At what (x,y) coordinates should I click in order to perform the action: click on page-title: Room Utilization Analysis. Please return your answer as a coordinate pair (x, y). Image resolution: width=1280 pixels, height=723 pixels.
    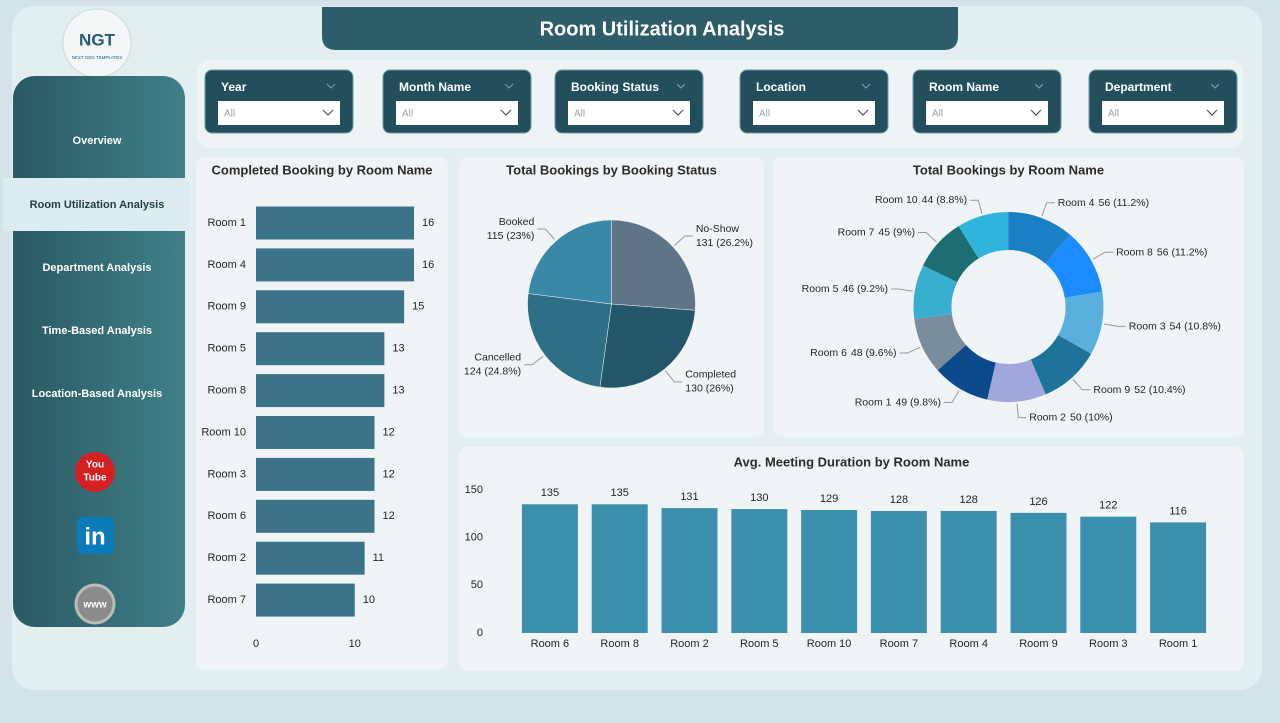
    Looking at the image, I should click on (662, 29).